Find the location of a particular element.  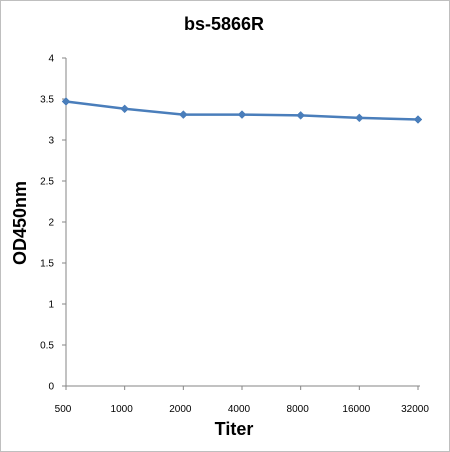

y-tick-label: 3 is located at coordinates (51, 141).